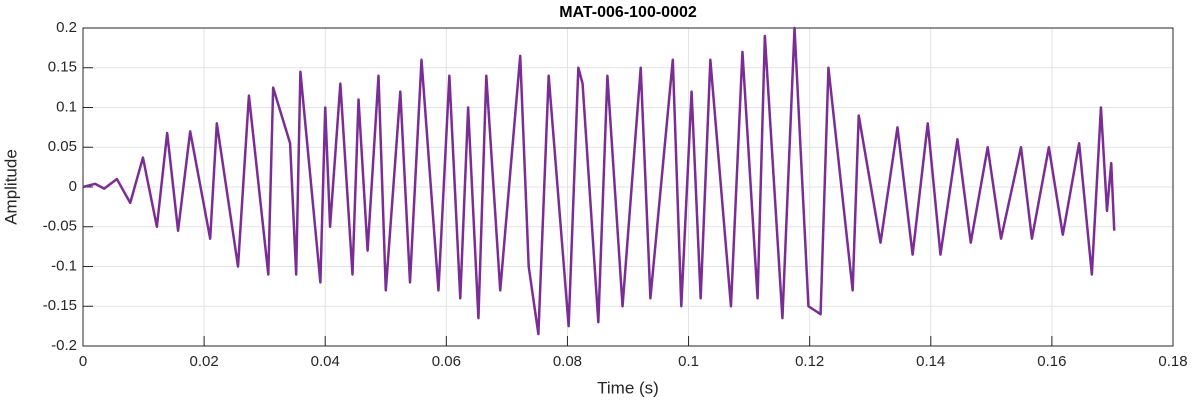 Image resolution: width=1193 pixels, height=404 pixels. Describe the element at coordinates (66, 27) in the screenshot. I see `y-tick-label: 0.2` at that location.